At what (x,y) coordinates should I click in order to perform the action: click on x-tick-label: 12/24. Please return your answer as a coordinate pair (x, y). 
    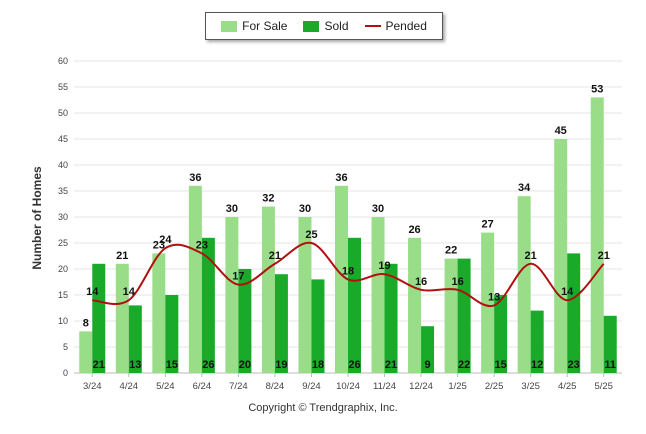
    Looking at the image, I should click on (421, 386).